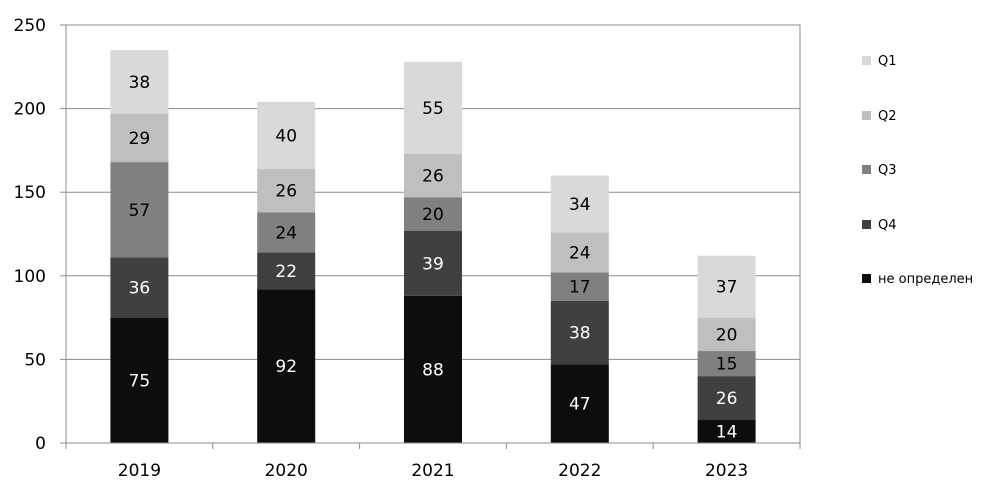 The height and width of the screenshot is (497, 985). I want to click on legend-item: Q4, so click(921, 237).